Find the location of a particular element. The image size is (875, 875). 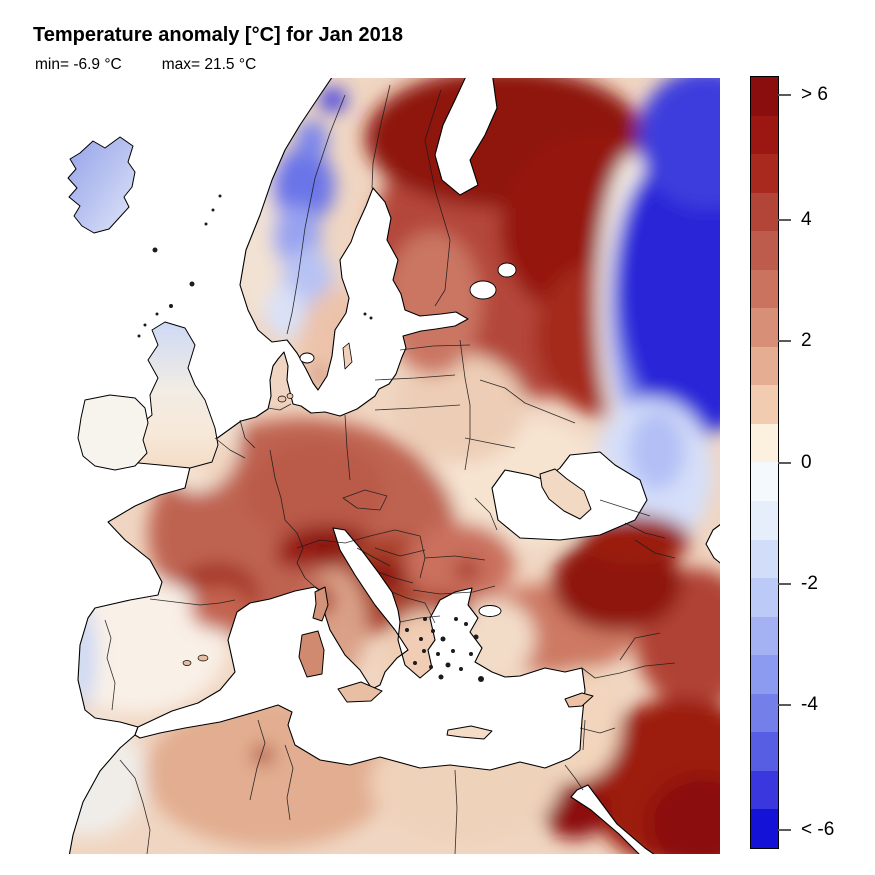

white-sea is located at coordinates (466, 137).